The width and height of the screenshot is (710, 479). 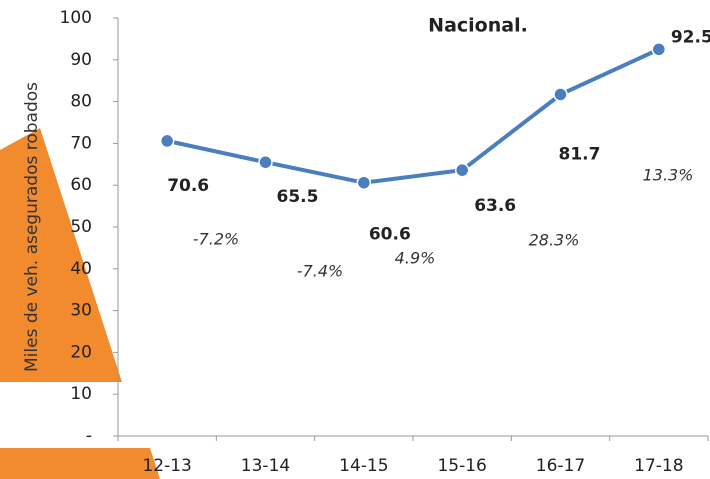 I want to click on y-tick-label: 10, so click(x=81, y=394).